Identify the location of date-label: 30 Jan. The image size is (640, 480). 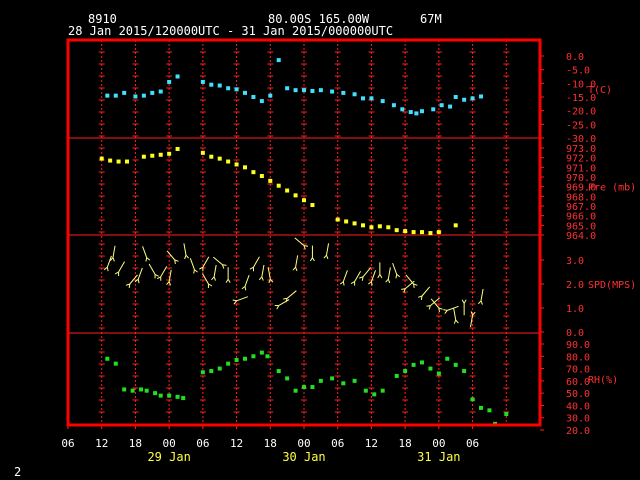
(303, 457).